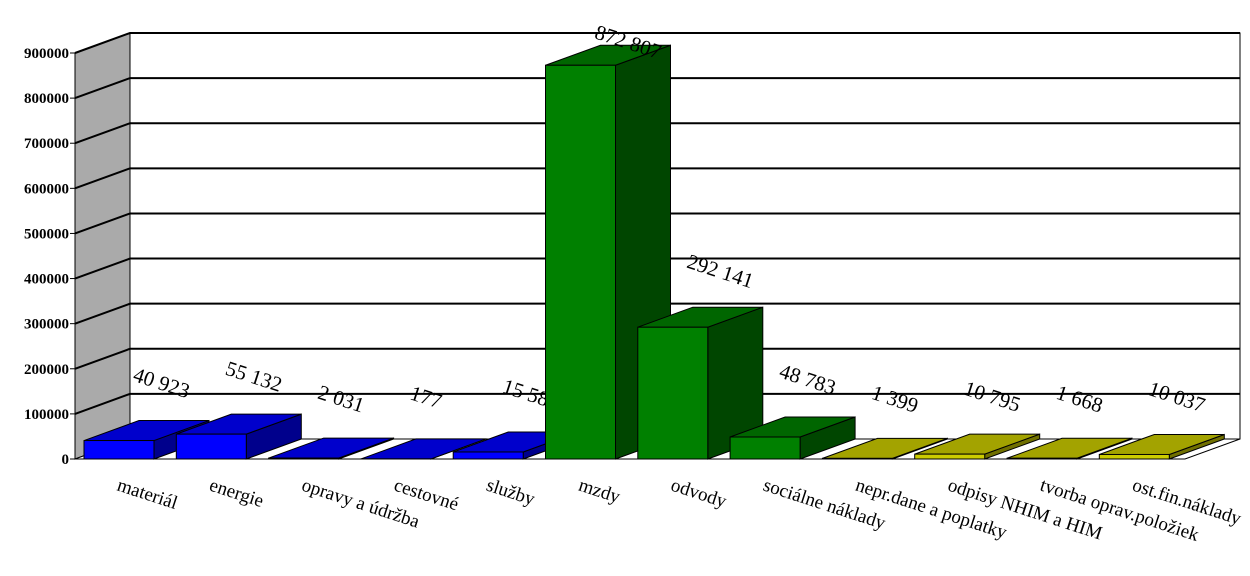 The height and width of the screenshot is (576, 1250). Describe the element at coordinates (66, 460) in the screenshot. I see `ytick-label-0: 0` at that location.